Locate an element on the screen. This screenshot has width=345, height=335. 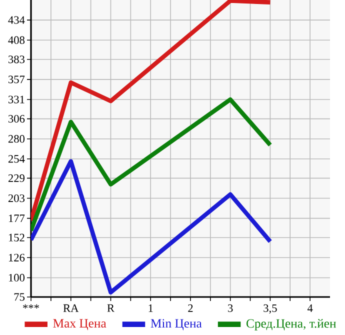
y-tick-label: 177 is located at coordinates (16, 218).